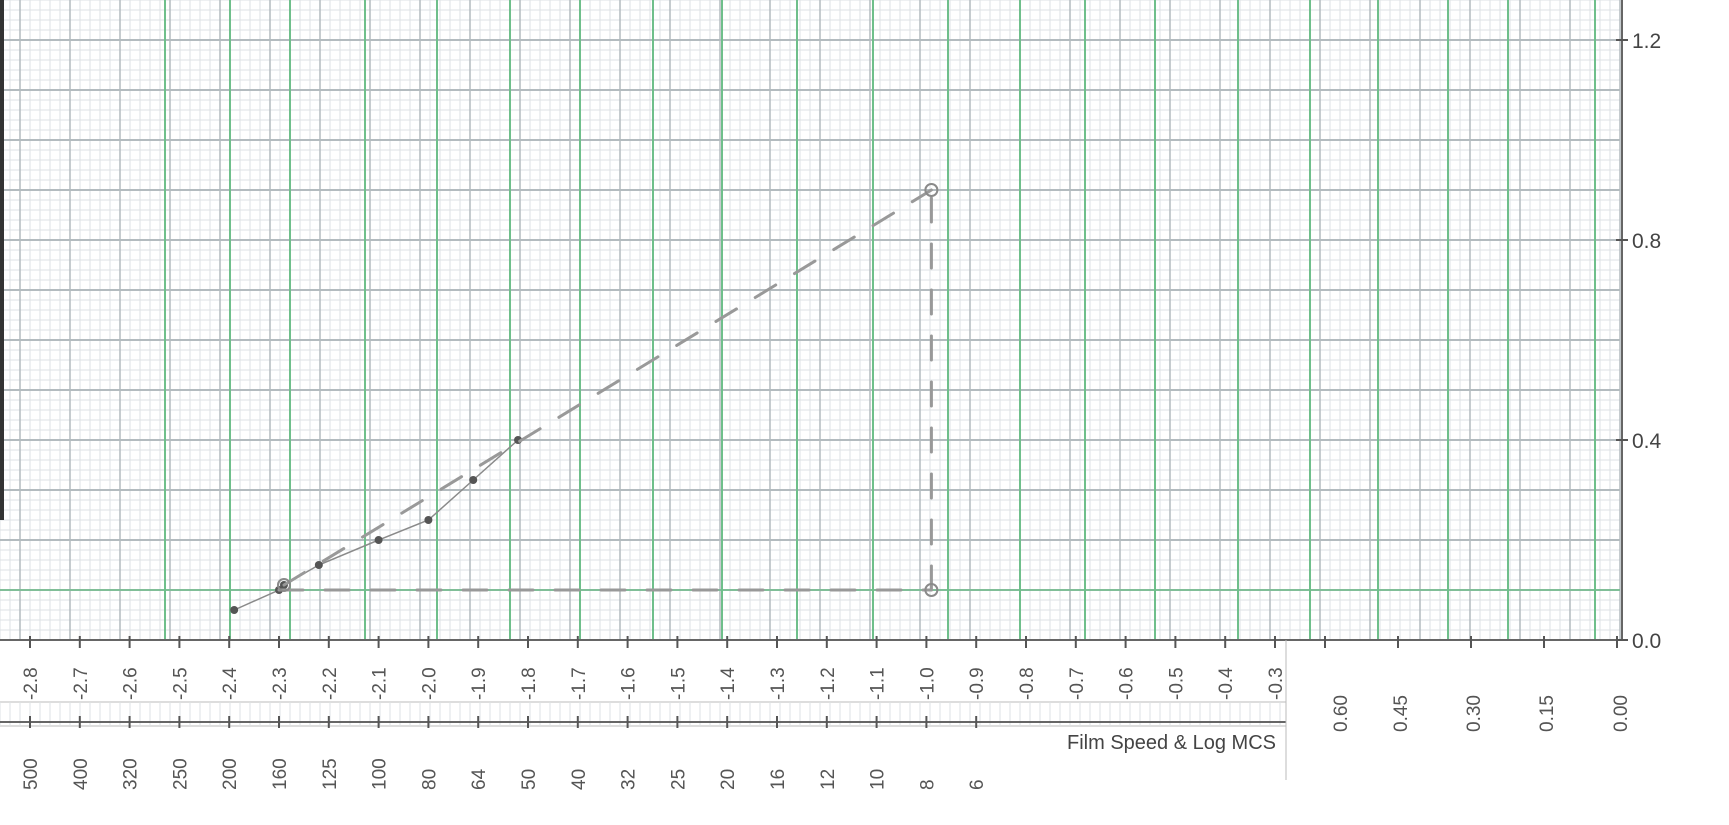  I want to click on log-exposure-tick-label: -0.8, so click(1027, 683).